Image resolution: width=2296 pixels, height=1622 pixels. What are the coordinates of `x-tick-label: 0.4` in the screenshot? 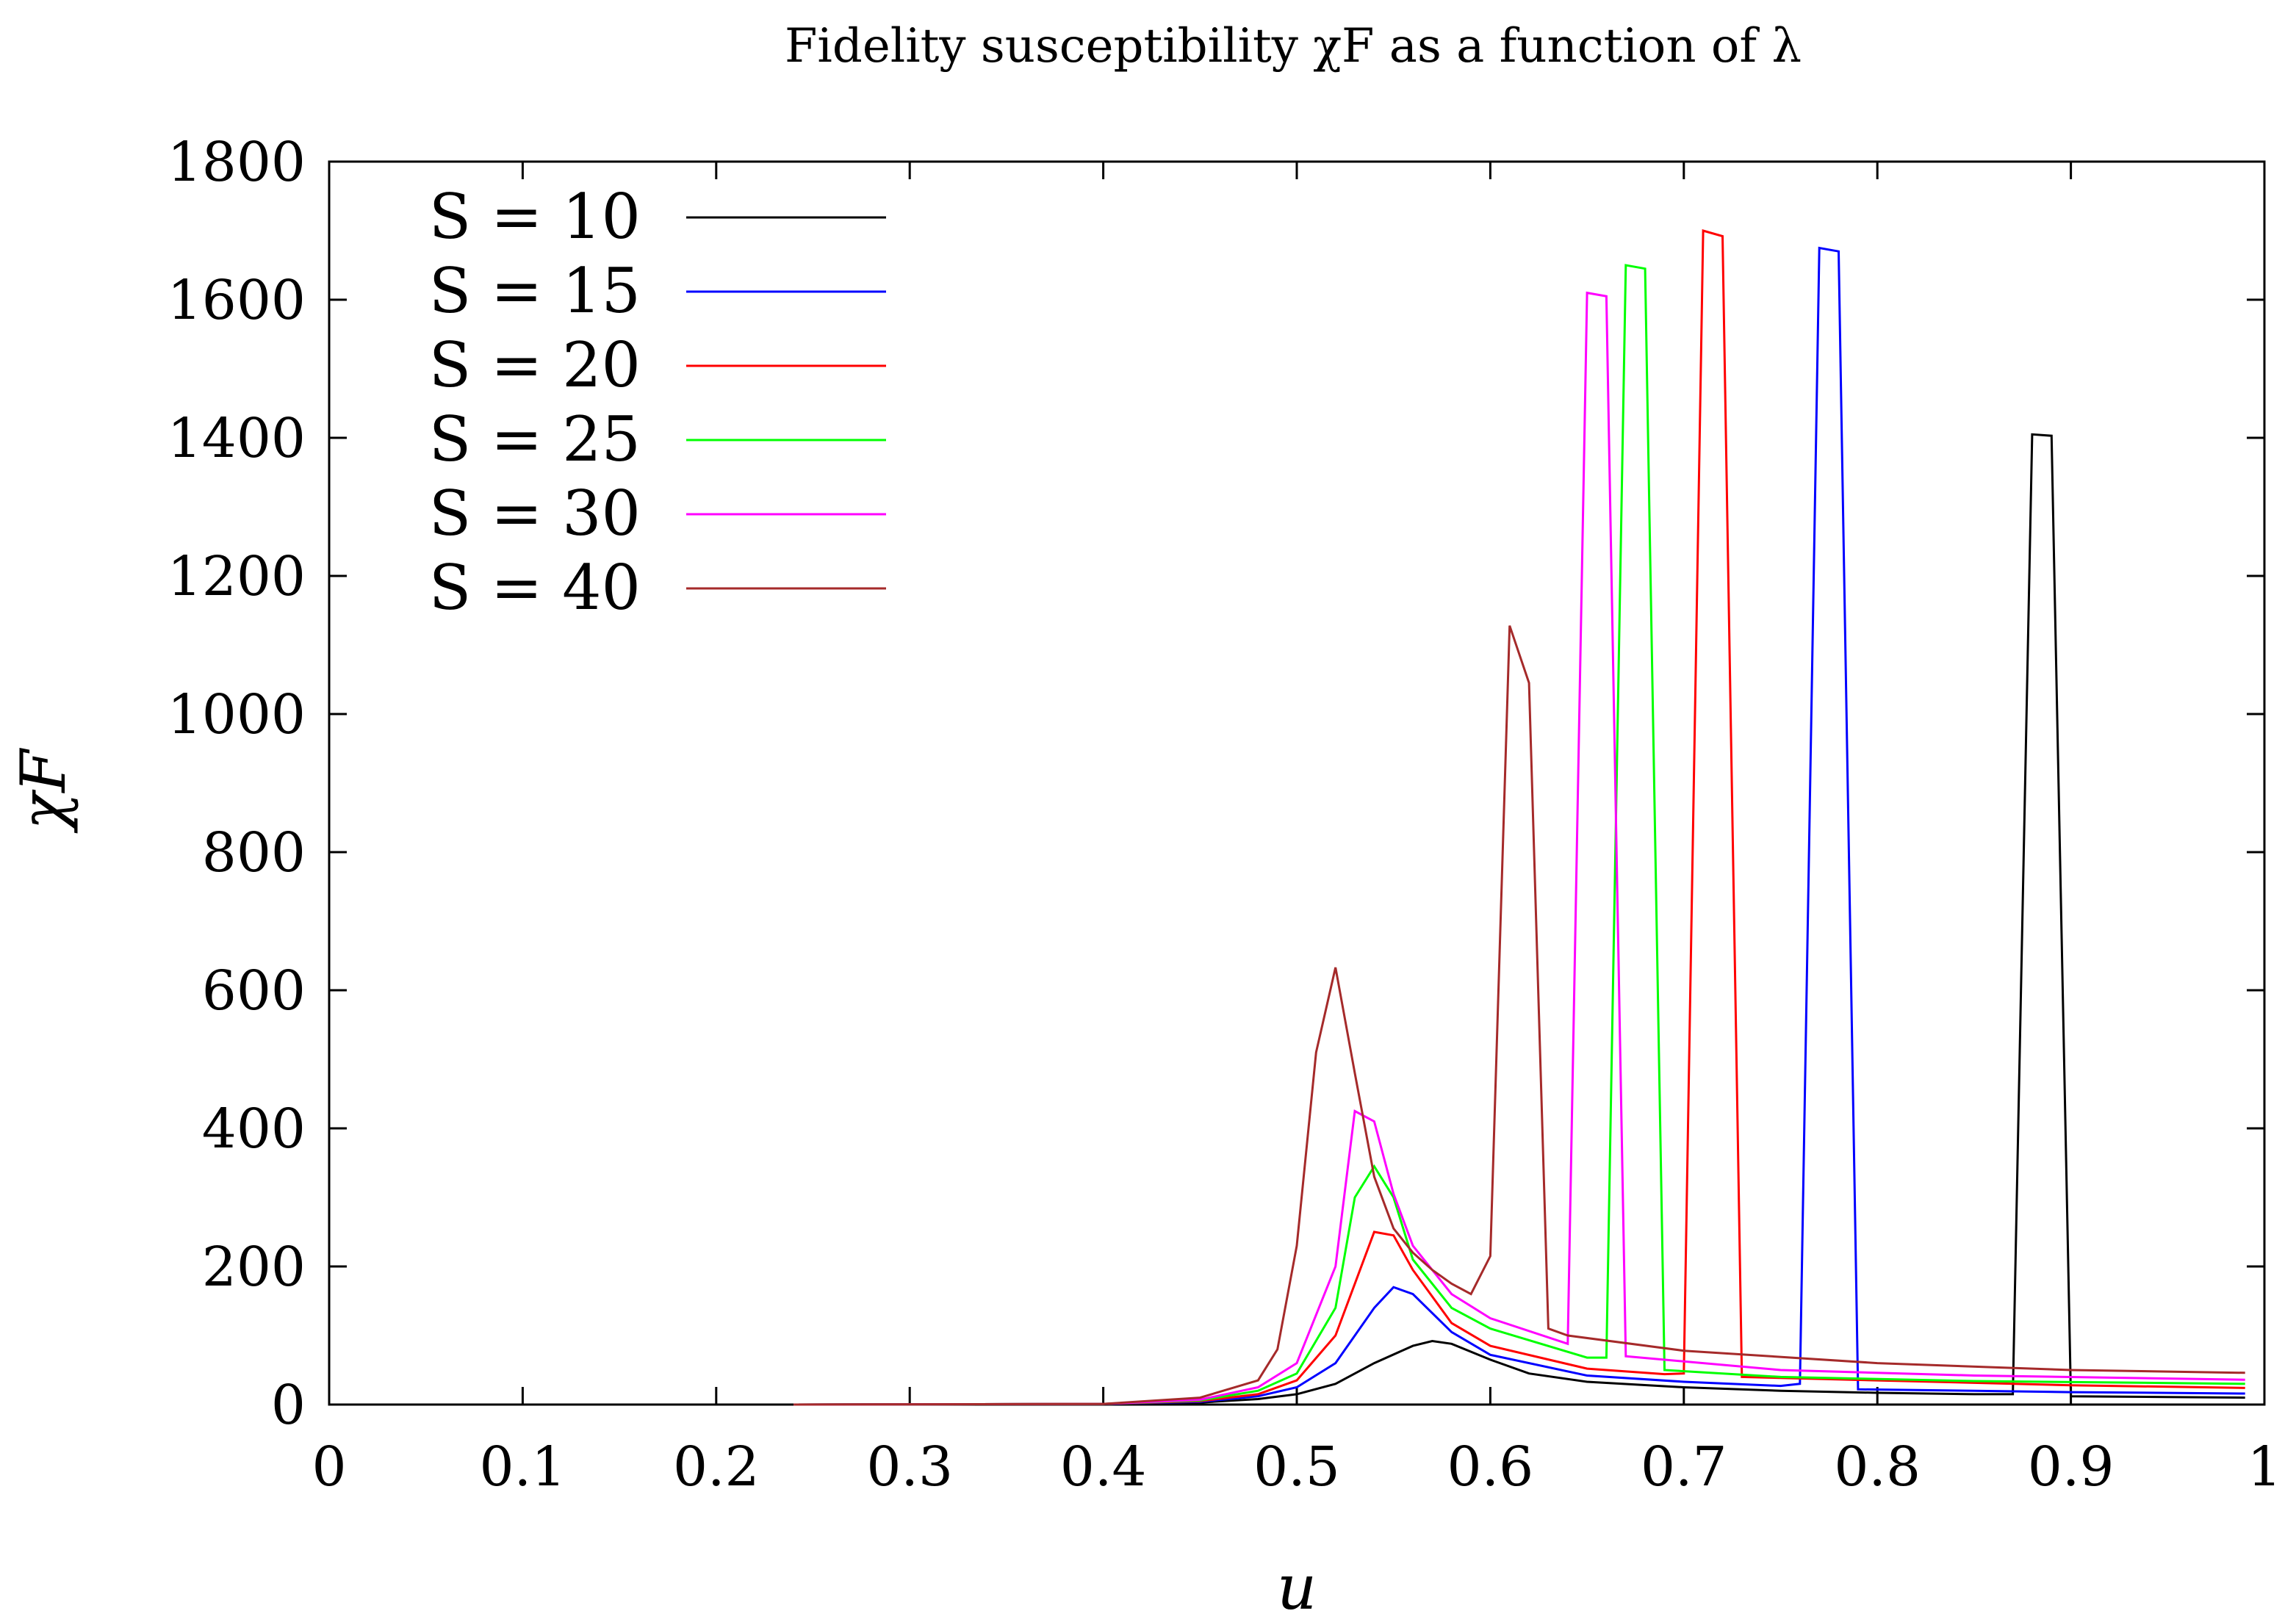 It's located at (1103, 1467).